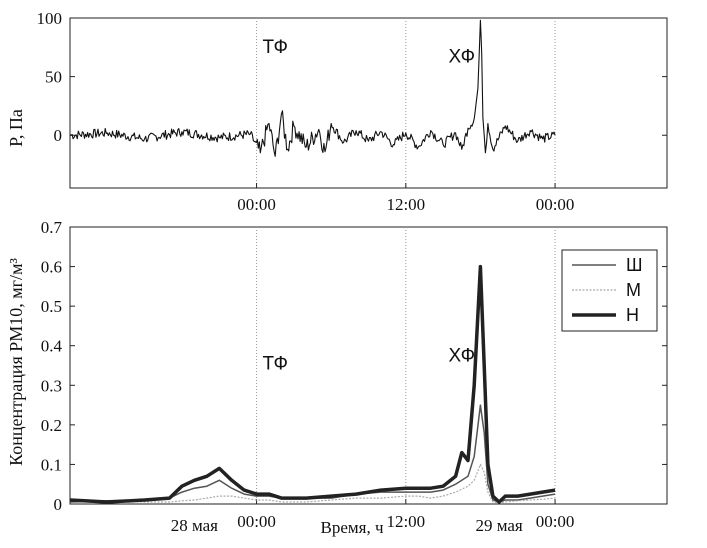 This screenshot has width=707, height=548. What do you see at coordinates (194, 525) in the screenshot?
I see `date-label: 28 мая` at bounding box center [194, 525].